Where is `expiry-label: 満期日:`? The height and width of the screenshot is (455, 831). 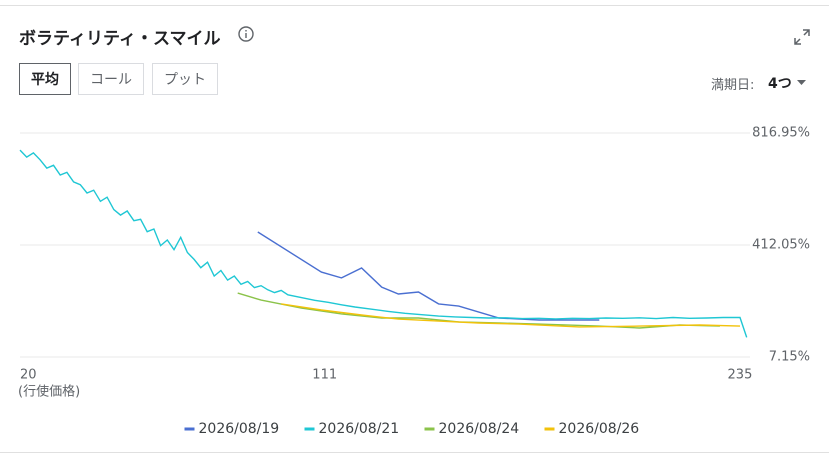
expiry-label: 満期日: is located at coordinates (733, 85).